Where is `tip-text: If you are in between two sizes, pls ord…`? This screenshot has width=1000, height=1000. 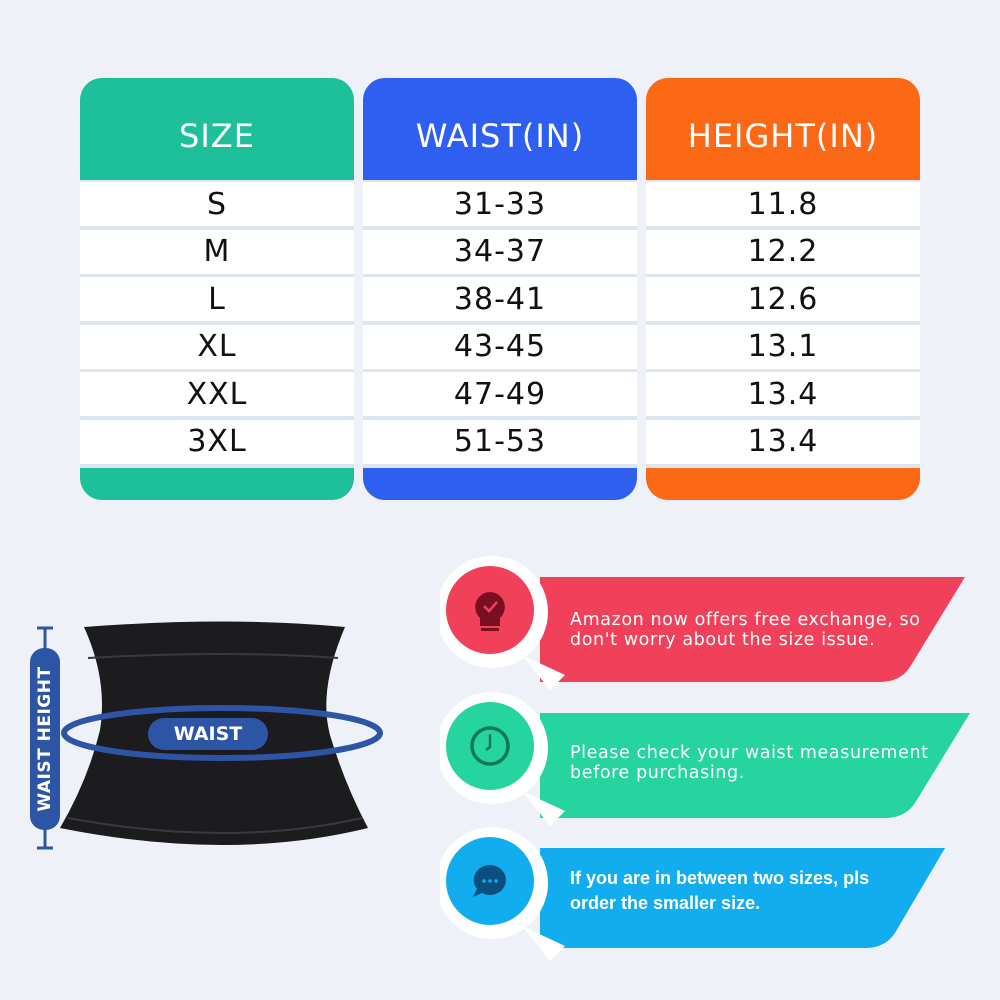
tip-text: If you are in between two sizes, pls ord… is located at coordinates (720, 890).